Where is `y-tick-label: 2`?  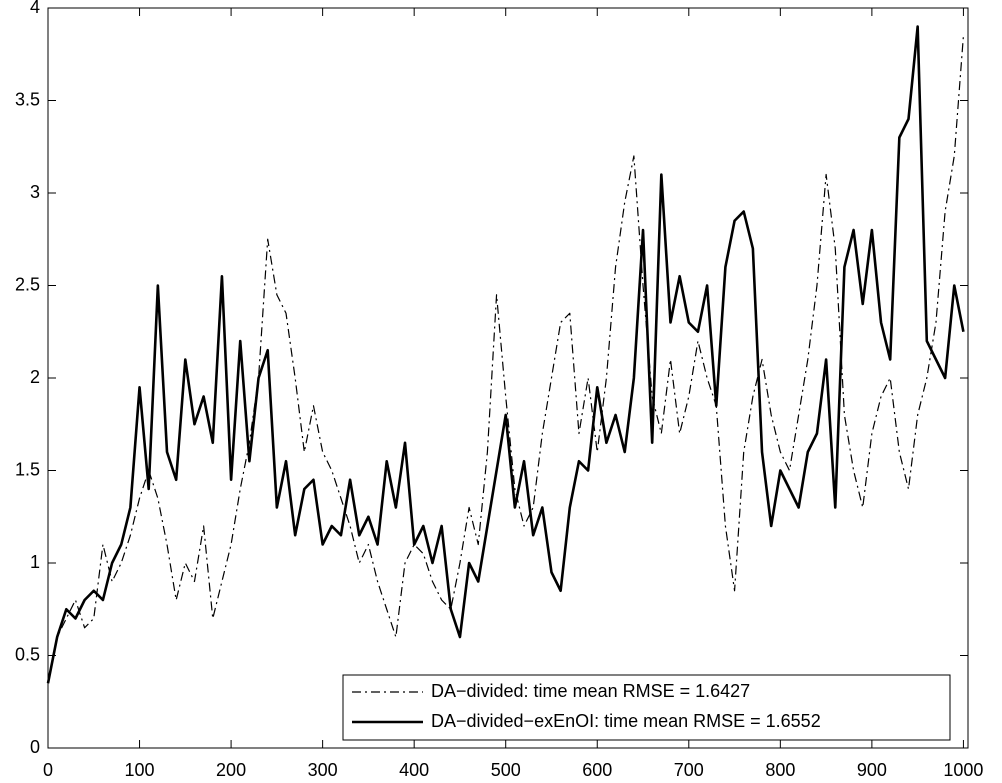
y-tick-label: 2 is located at coordinates (35, 377).